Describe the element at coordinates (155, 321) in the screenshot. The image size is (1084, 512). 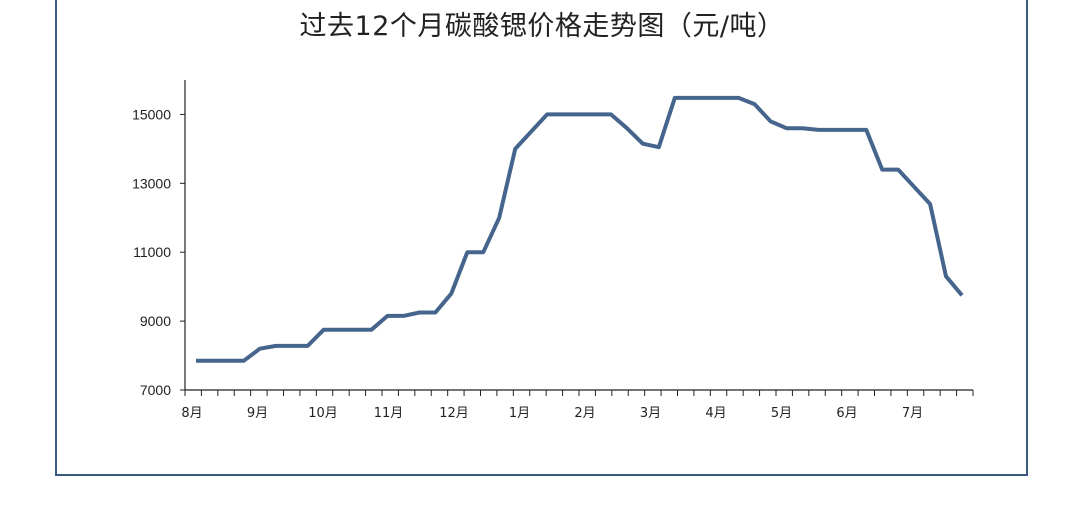
I see `y-tick-label: 9000` at that location.